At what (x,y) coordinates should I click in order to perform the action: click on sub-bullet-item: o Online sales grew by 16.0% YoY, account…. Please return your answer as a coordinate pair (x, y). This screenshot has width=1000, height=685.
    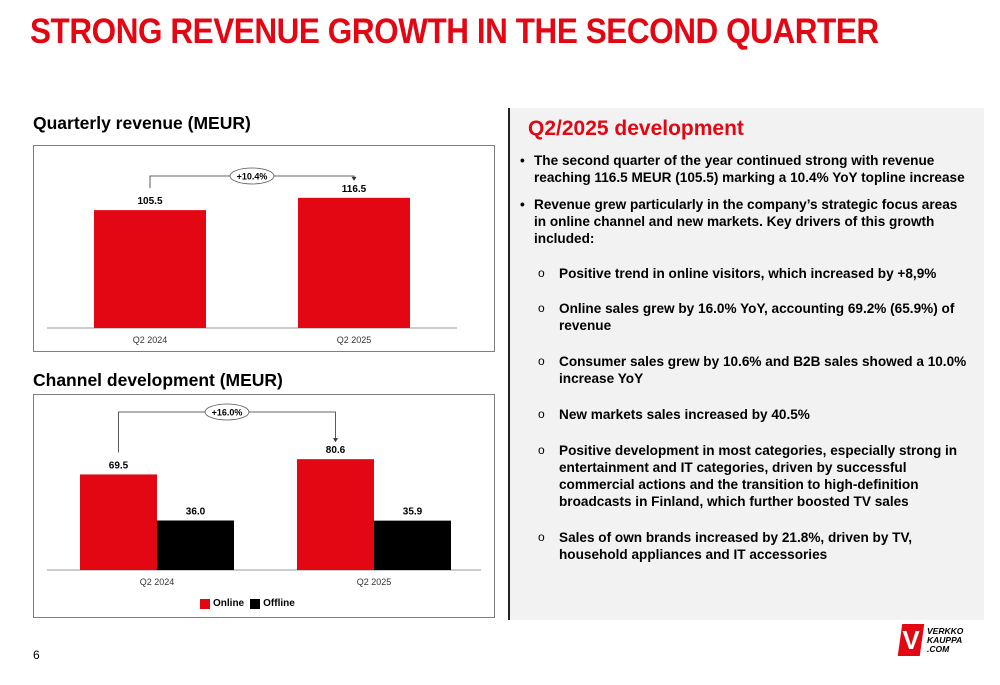
    Looking at the image, I should click on (745, 317).